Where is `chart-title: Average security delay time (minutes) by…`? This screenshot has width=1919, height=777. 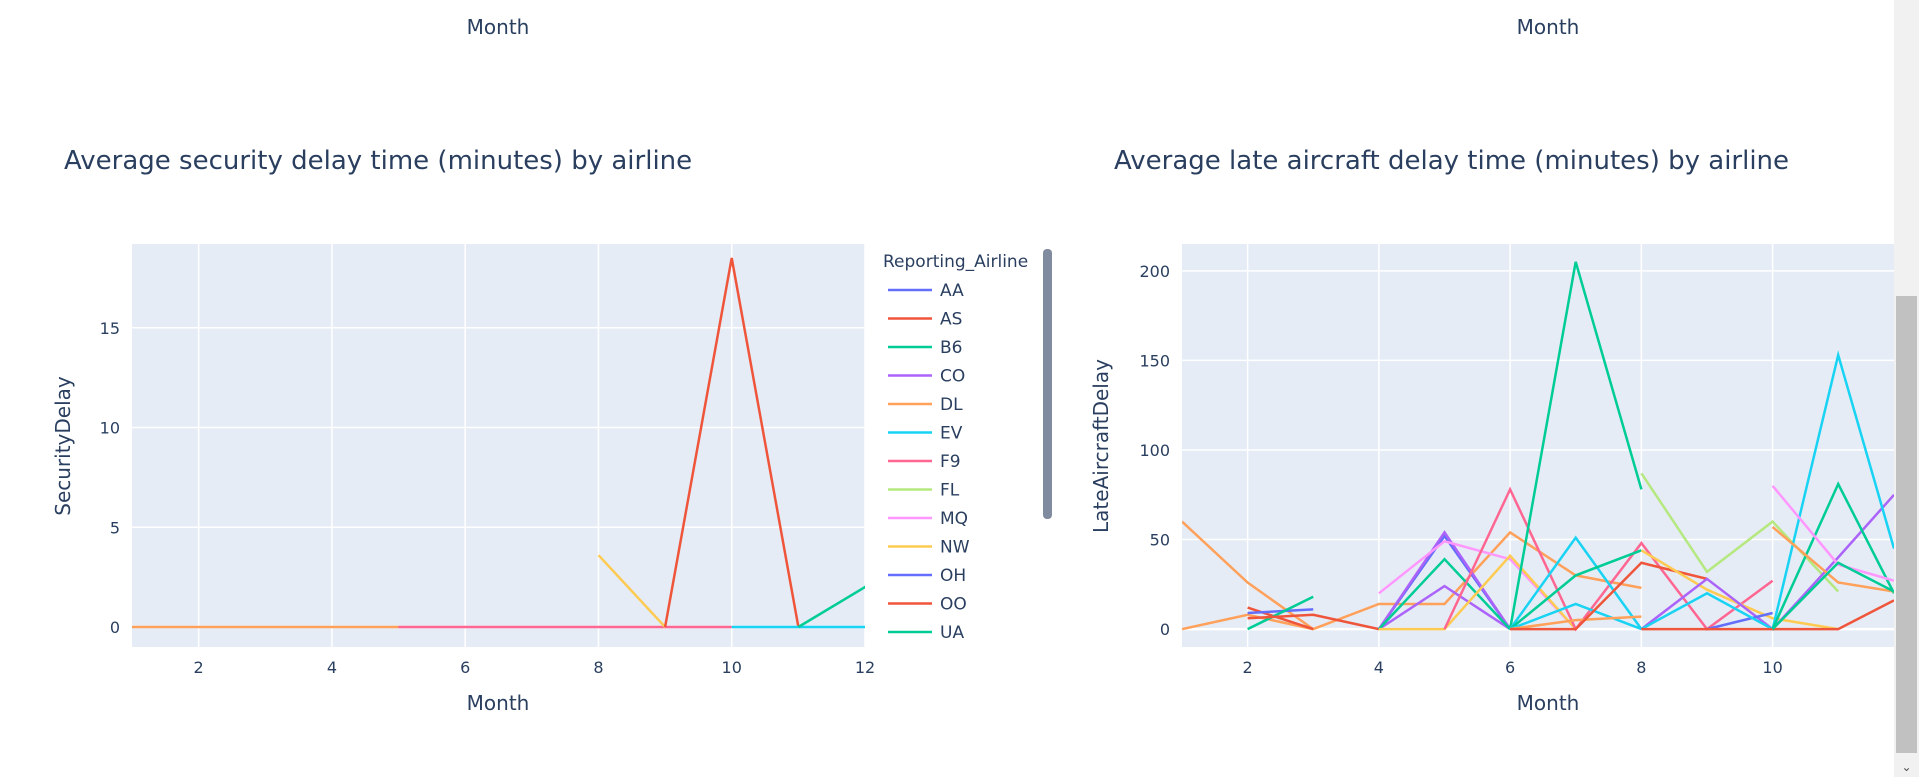
chart-title: Average security delay time (minutes) by… is located at coordinates (378, 161).